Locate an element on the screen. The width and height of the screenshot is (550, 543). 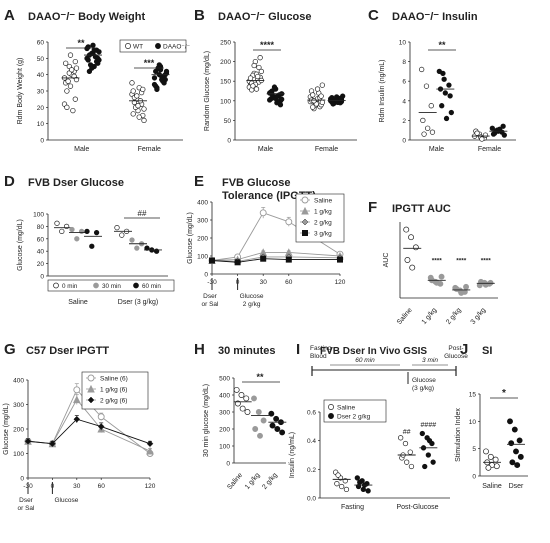
y-tick-label: 4 is located at coordinates (404, 101).